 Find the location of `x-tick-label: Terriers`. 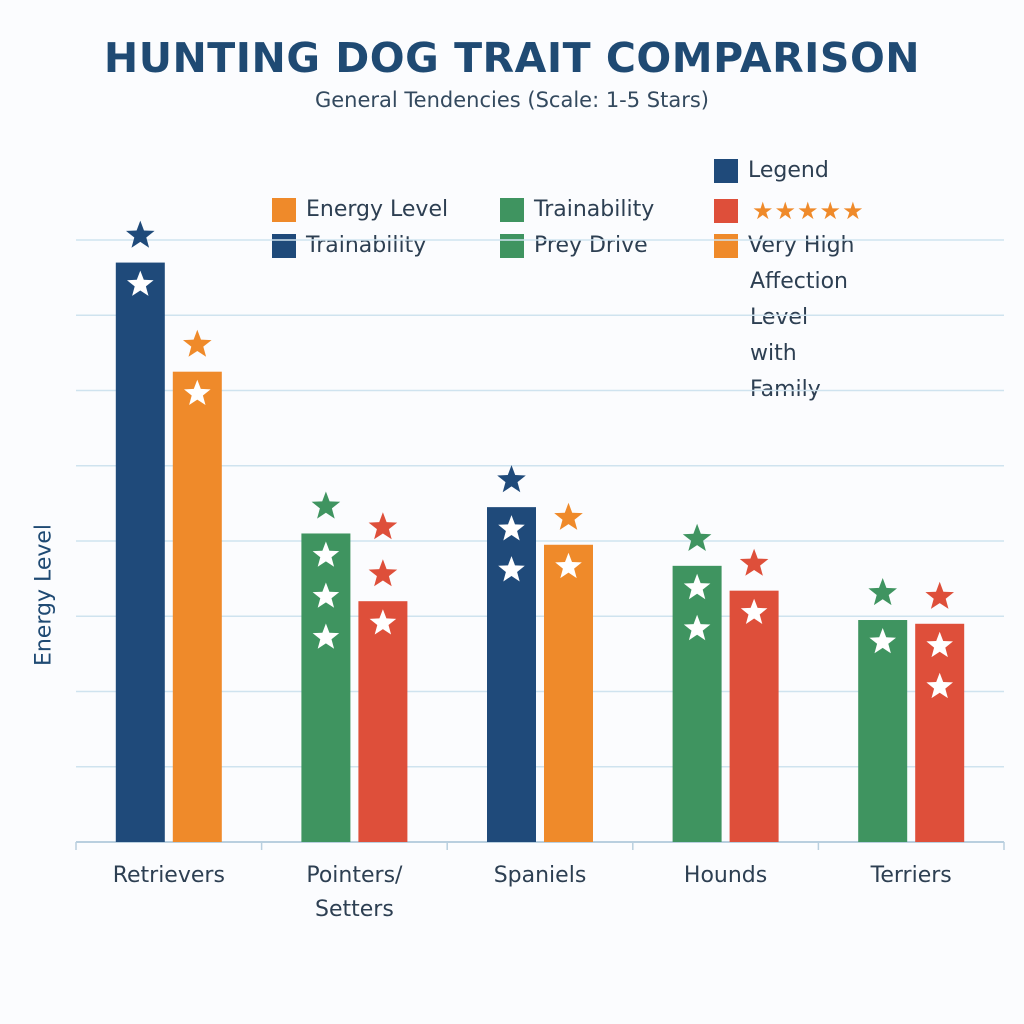

x-tick-label: Terriers is located at coordinates (911, 875).